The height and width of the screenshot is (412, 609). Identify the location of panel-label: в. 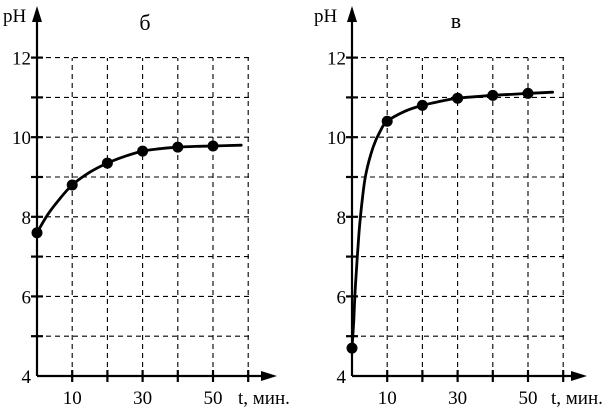
(456, 20).